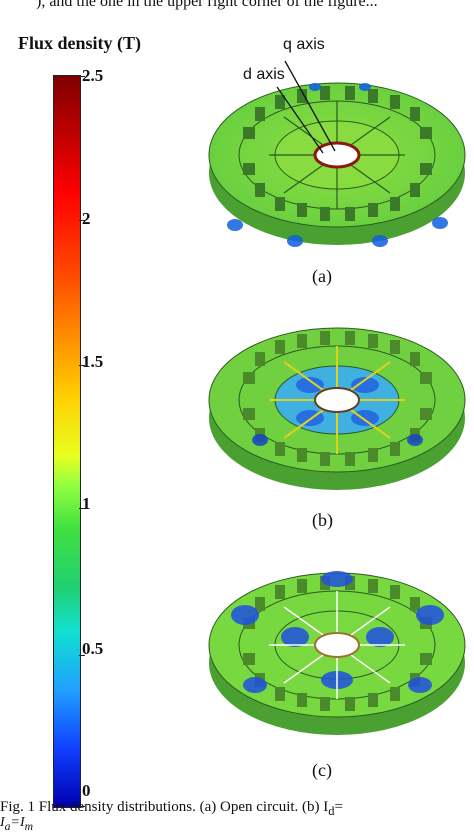 The image size is (474, 833). What do you see at coordinates (86, 503) in the screenshot?
I see `colorbar-tick-1: 1` at bounding box center [86, 503].